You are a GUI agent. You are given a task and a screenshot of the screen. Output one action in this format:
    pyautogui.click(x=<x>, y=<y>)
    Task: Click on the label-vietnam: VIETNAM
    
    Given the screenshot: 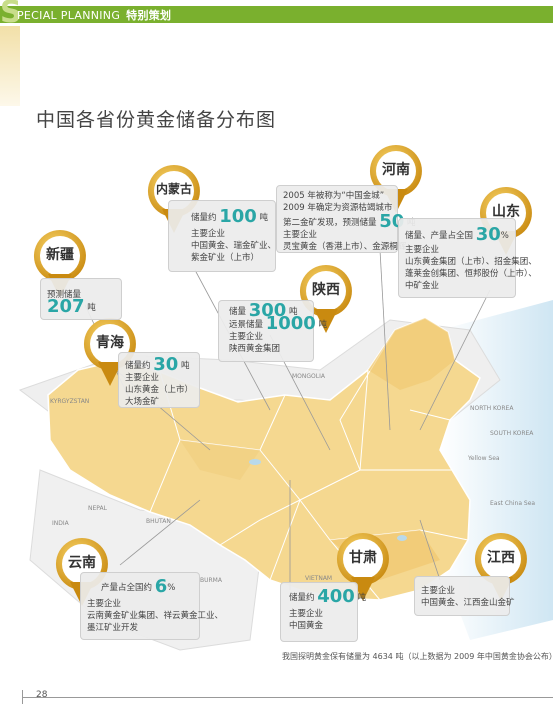 What is the action you would take?
    pyautogui.click(x=319, y=578)
    